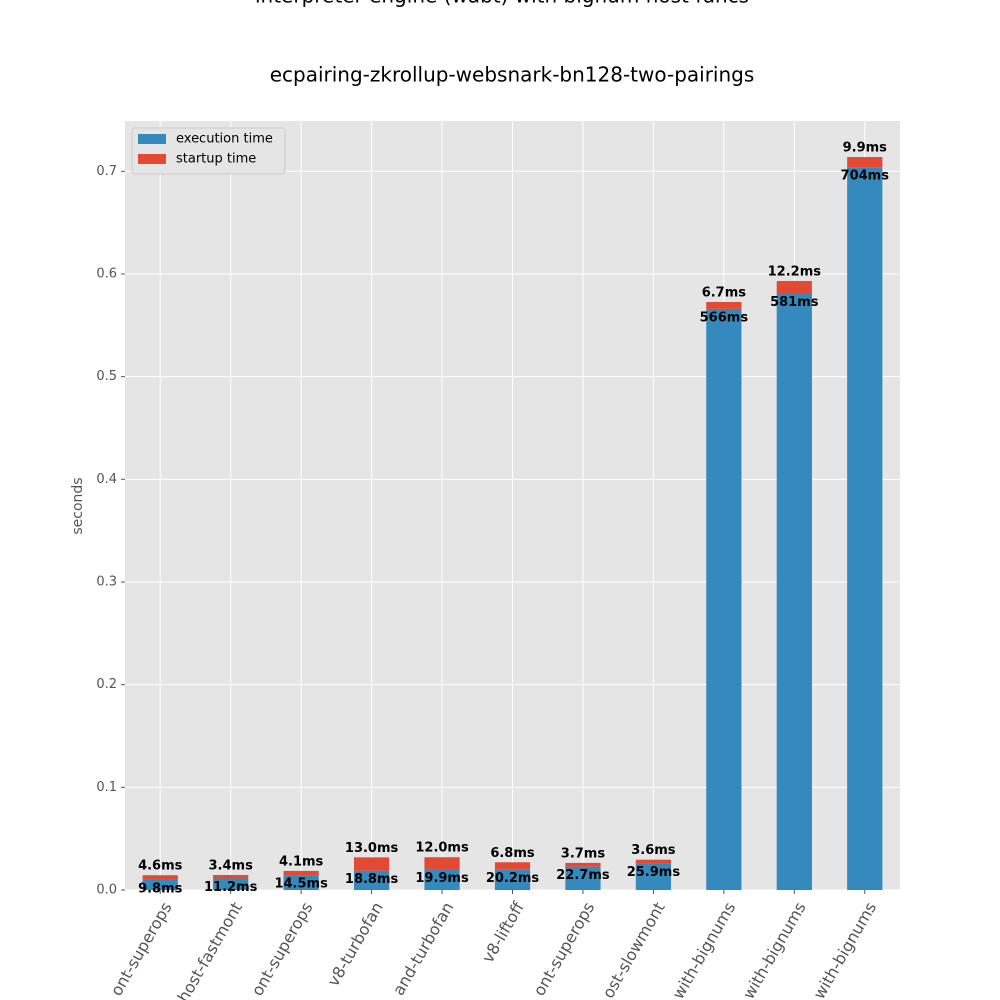  What do you see at coordinates (512, 853) in the screenshot?
I see `data-label: 6.8ms` at bounding box center [512, 853].